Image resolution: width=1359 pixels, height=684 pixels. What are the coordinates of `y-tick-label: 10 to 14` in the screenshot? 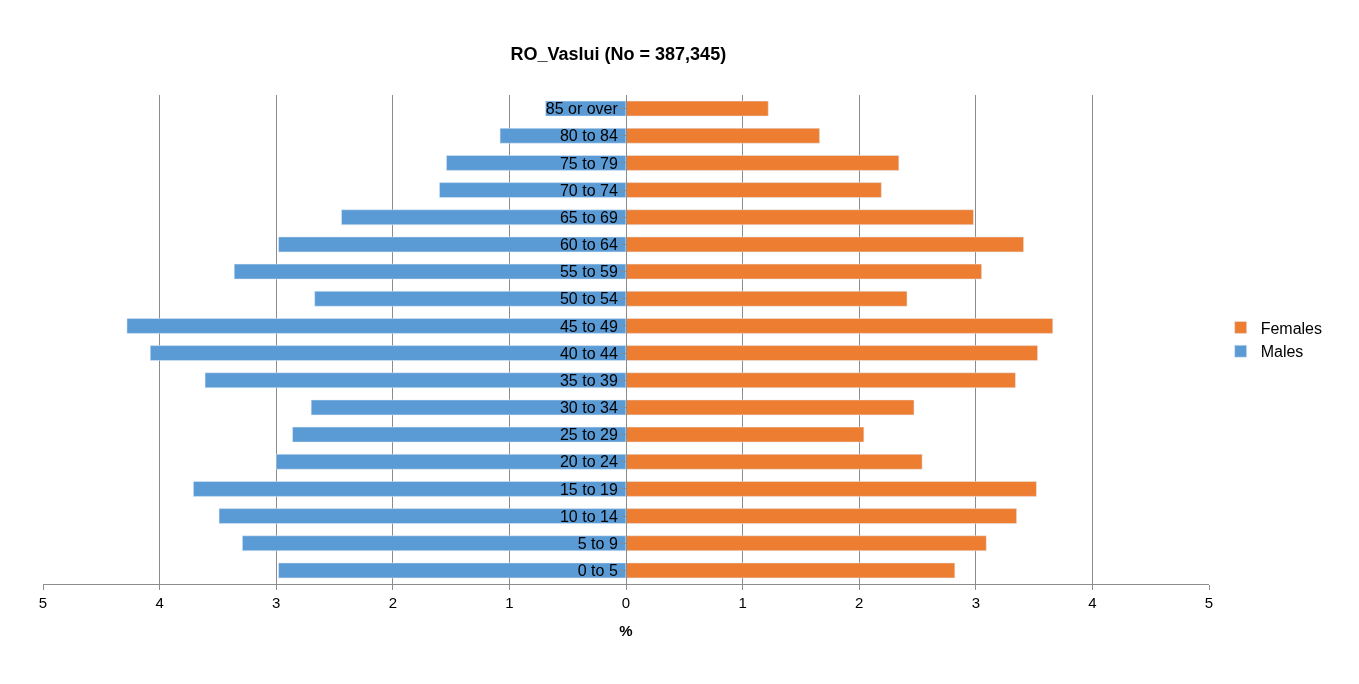 It's located at (588, 516).